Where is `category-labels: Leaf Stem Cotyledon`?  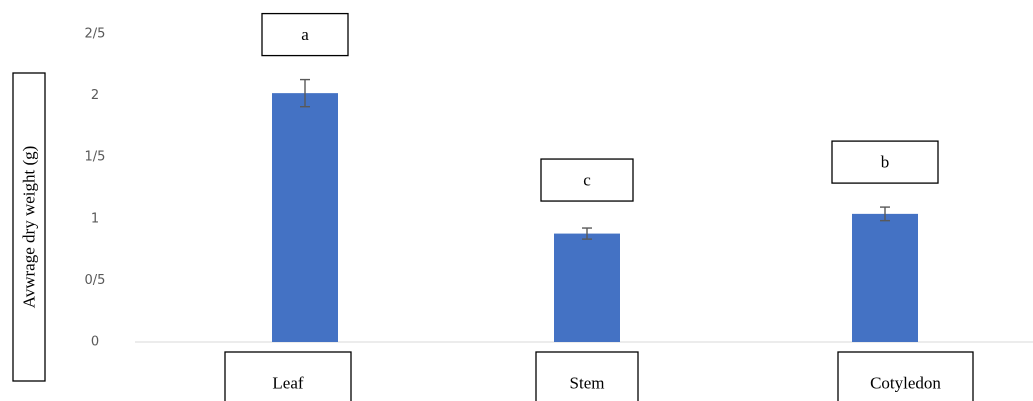 category-labels: Leaf Stem Cotyledon is located at coordinates (599, 376).